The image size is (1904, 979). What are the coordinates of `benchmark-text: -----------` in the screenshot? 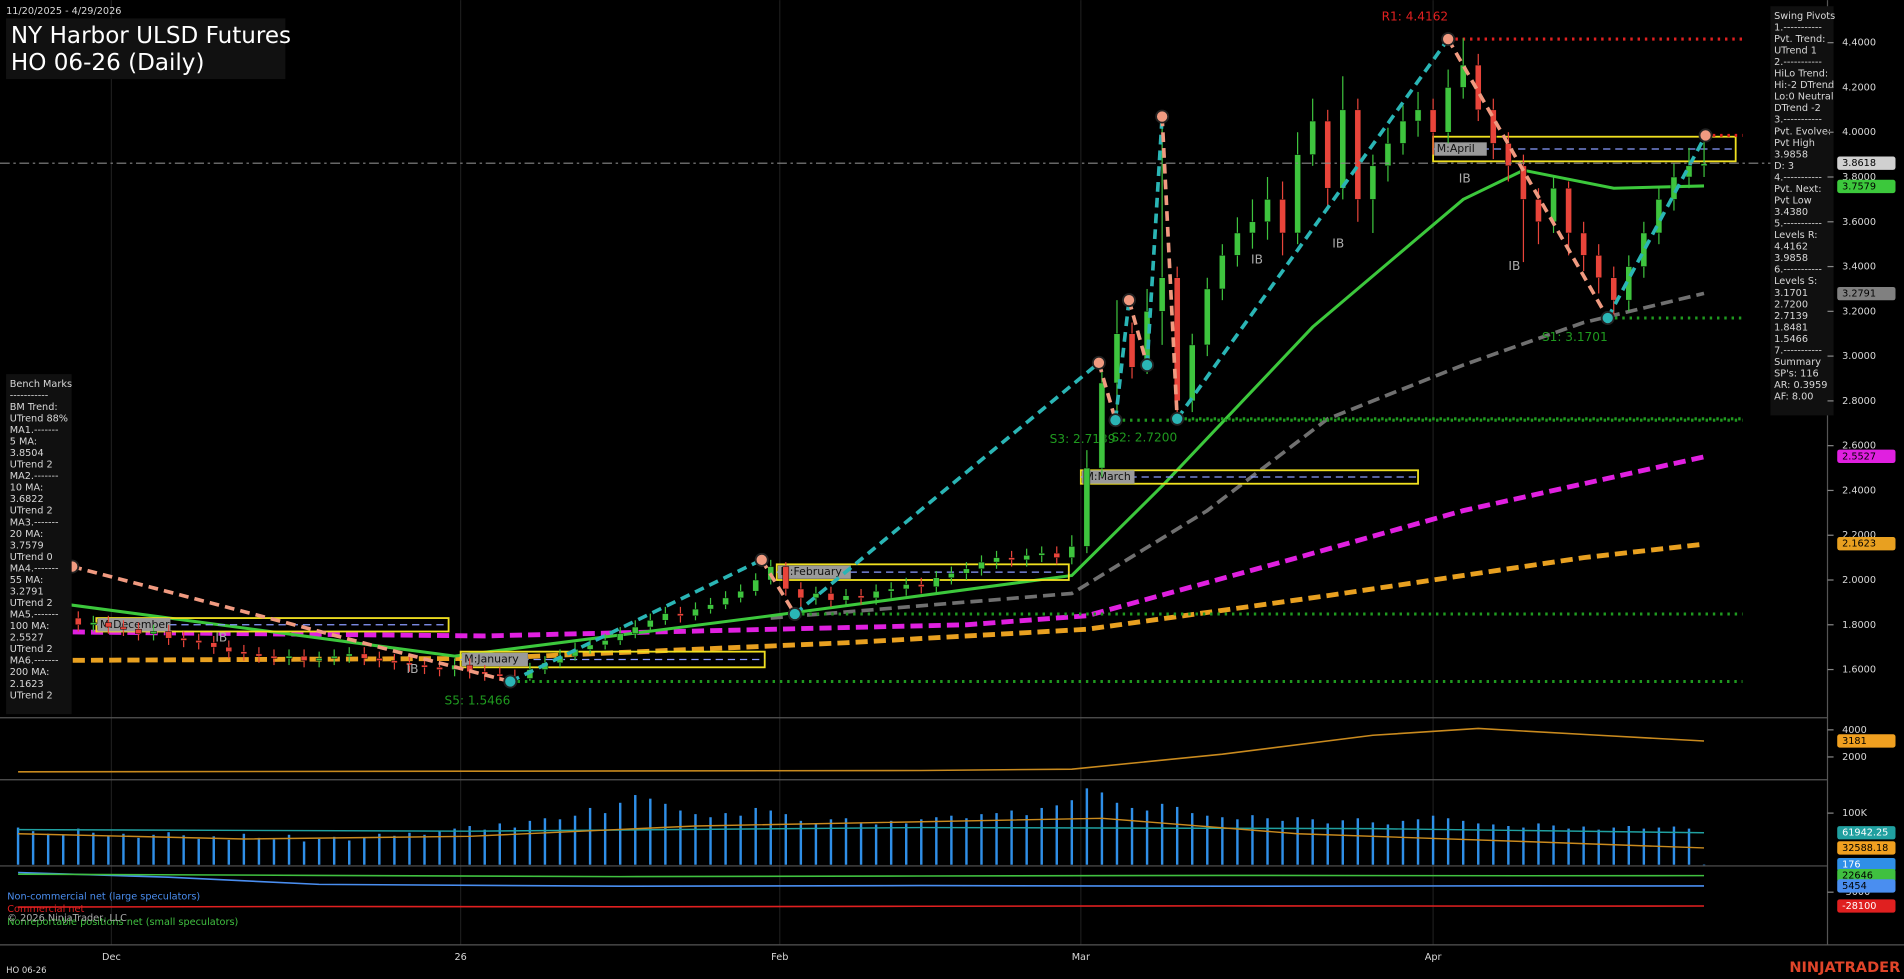 It's located at (29, 395).